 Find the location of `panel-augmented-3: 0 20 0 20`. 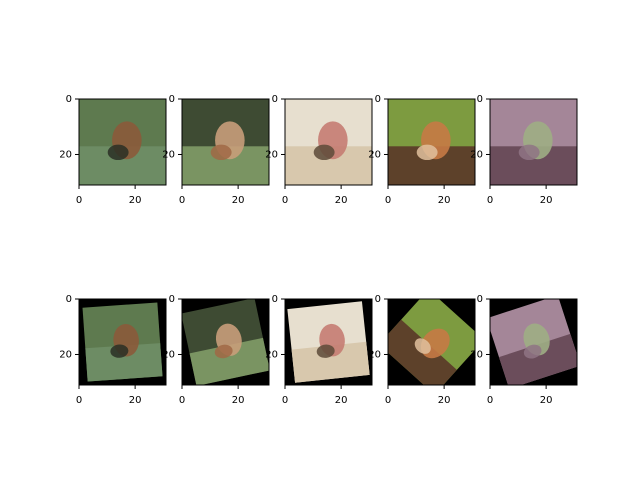

panel-augmented-3: 0 20 0 20 is located at coordinates (319, 350).